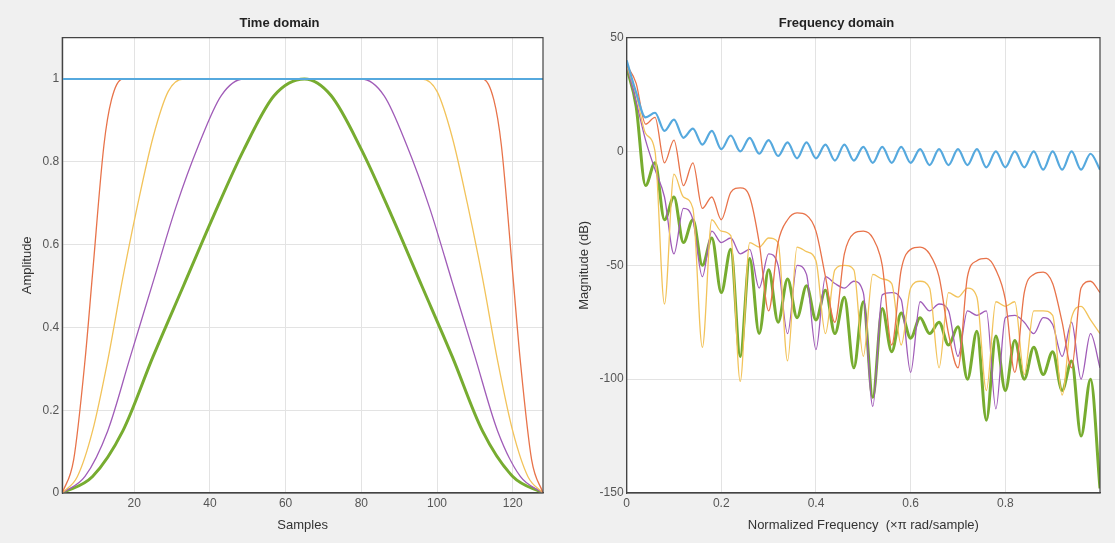 This screenshot has height=543, width=1115. What do you see at coordinates (1005, 502) in the screenshot?
I see `x-tick-label: 0.8` at bounding box center [1005, 502].